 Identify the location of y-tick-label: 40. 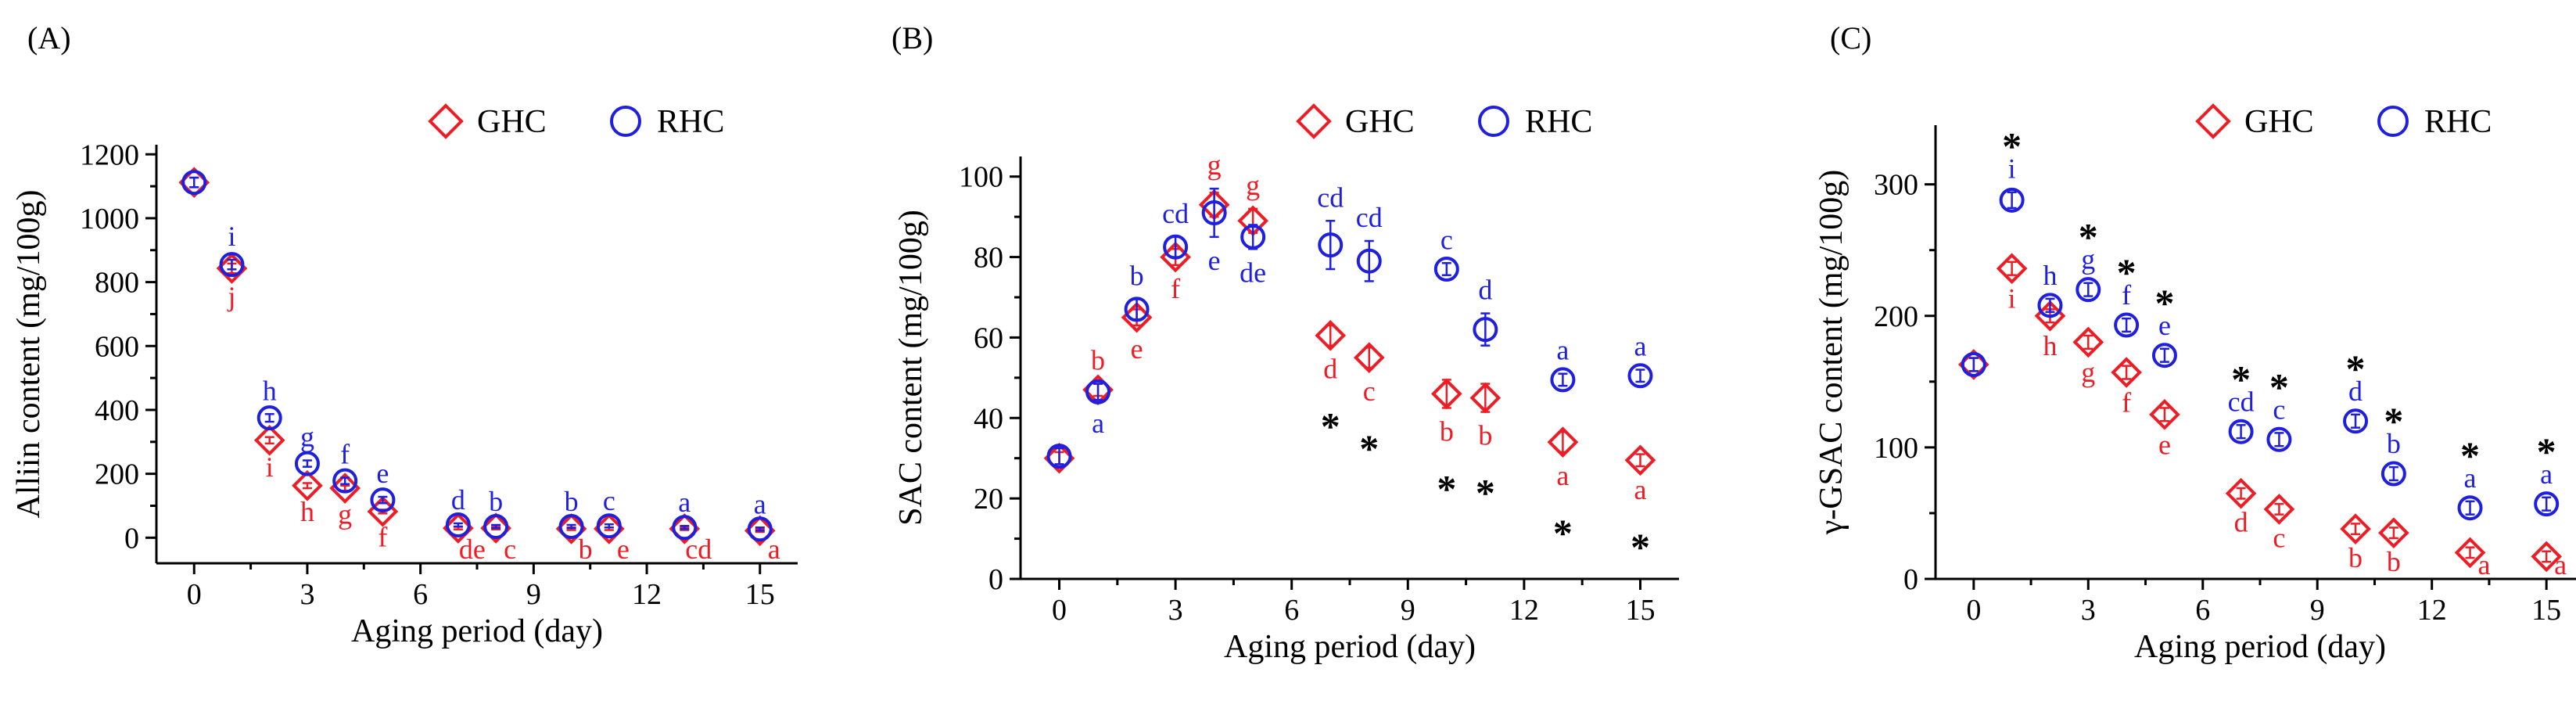
(988, 418).